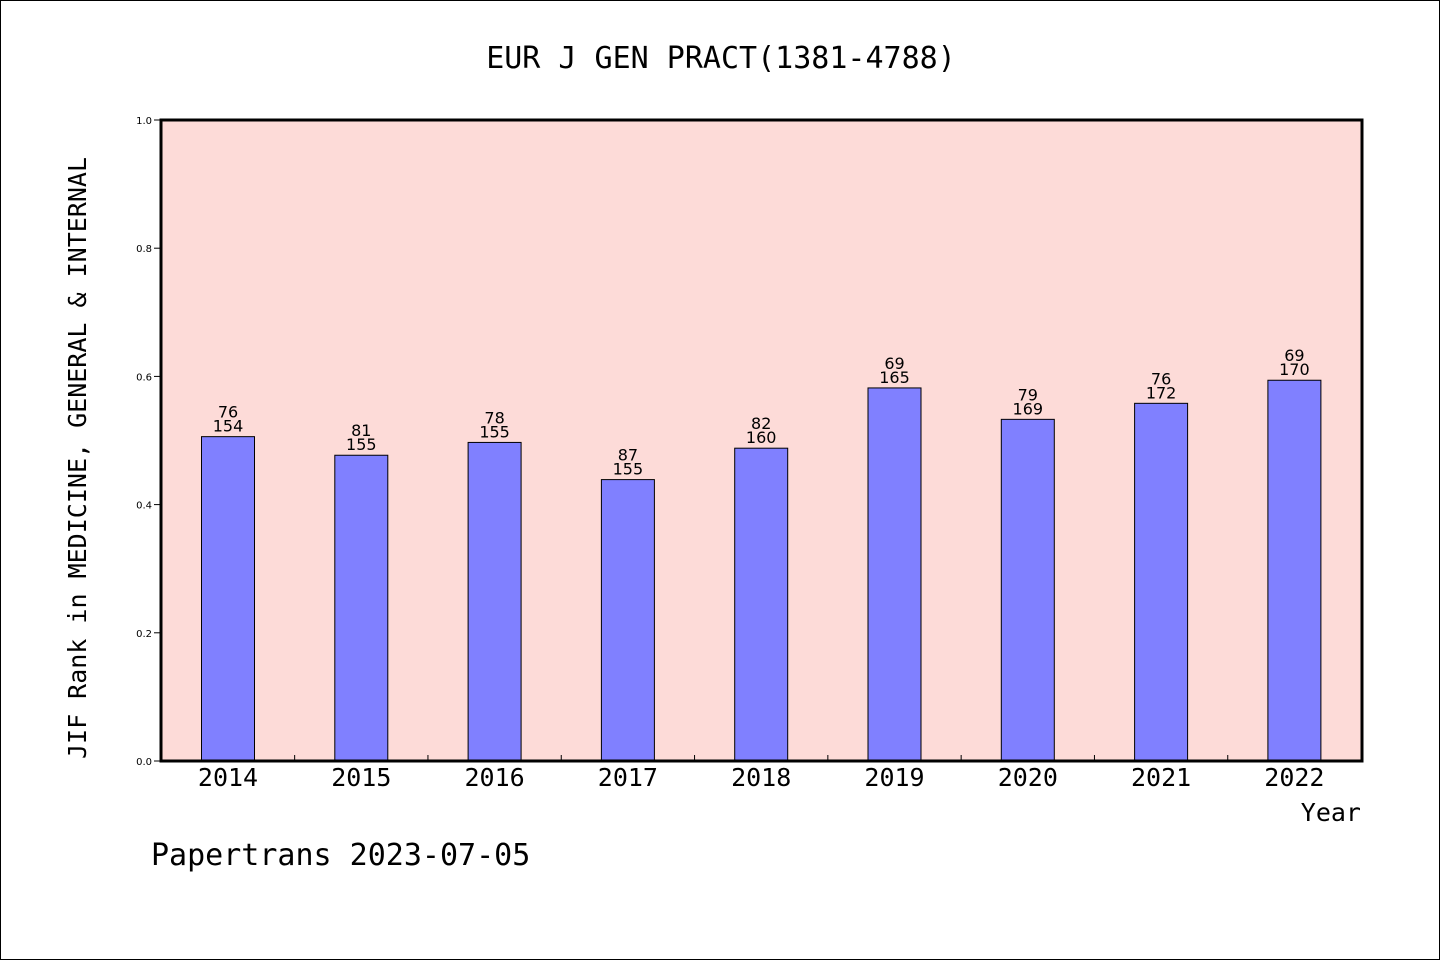 The width and height of the screenshot is (1440, 961). What do you see at coordinates (144, 634) in the screenshot?
I see `y-tick-label: 0.2` at bounding box center [144, 634].